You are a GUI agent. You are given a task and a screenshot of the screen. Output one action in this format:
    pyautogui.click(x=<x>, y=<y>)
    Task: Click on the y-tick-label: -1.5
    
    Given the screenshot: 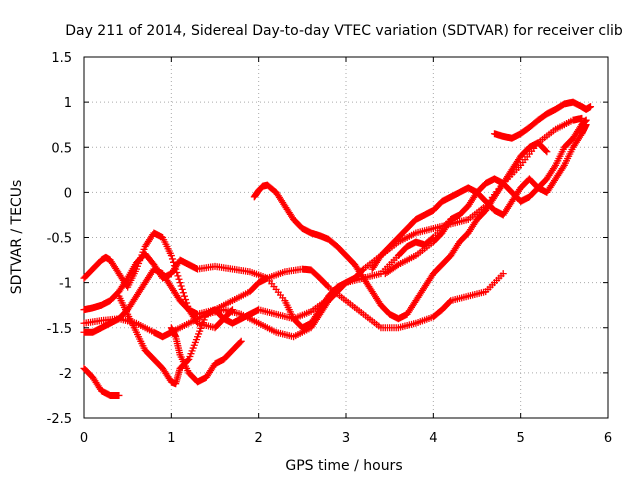 What is the action you would take?
    pyautogui.click(x=59, y=329)
    